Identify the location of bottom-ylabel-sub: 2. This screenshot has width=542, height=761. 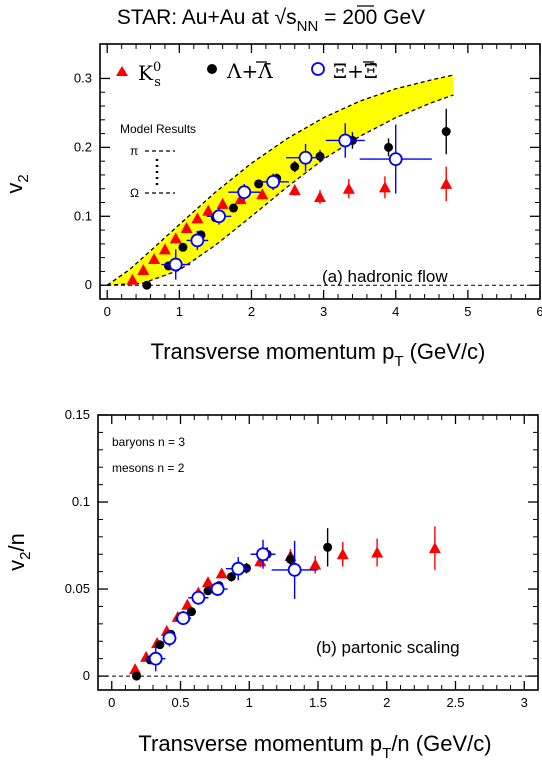
(25, 556).